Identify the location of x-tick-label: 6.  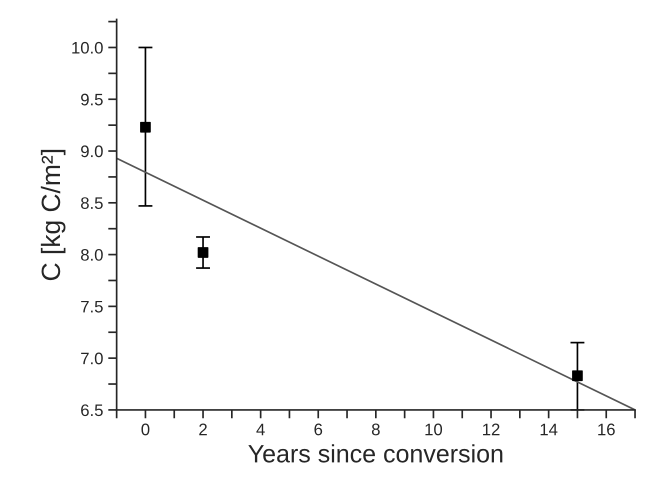
(318, 430).